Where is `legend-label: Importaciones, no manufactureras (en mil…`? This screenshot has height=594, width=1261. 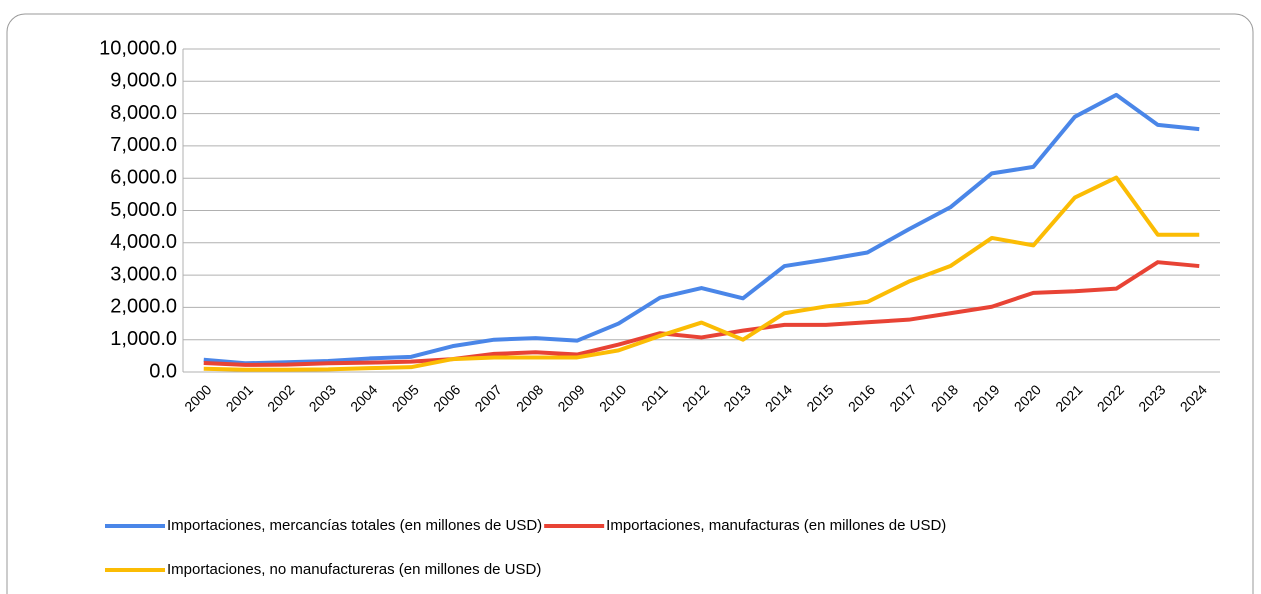
legend-label: Importaciones, no manufactureras (en mil… is located at coordinates (354, 569).